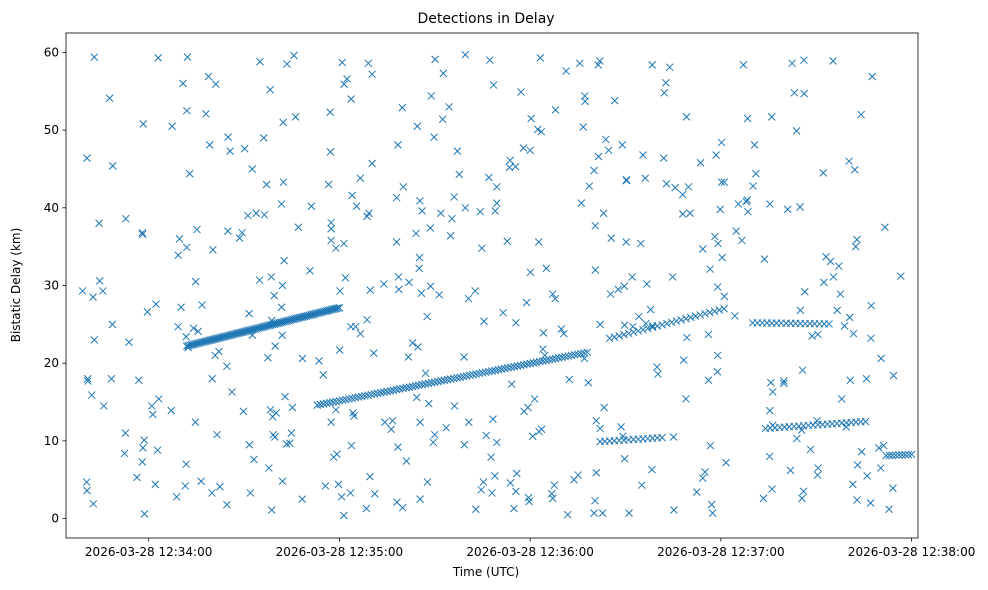 The height and width of the screenshot is (590, 988). I want to click on track-3-point, so click(614, 337).